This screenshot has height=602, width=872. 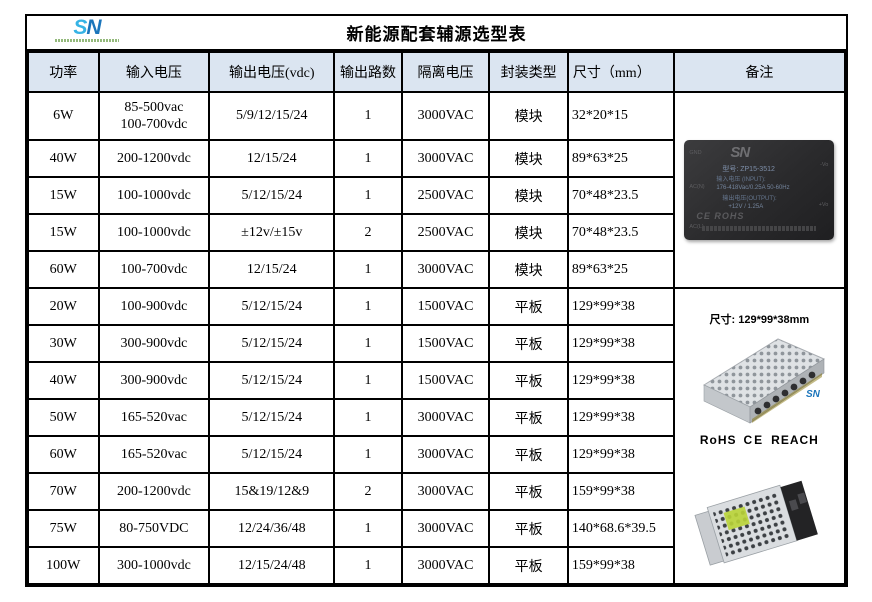 I want to click on pin-label-gnd: GND, so click(x=695, y=153).